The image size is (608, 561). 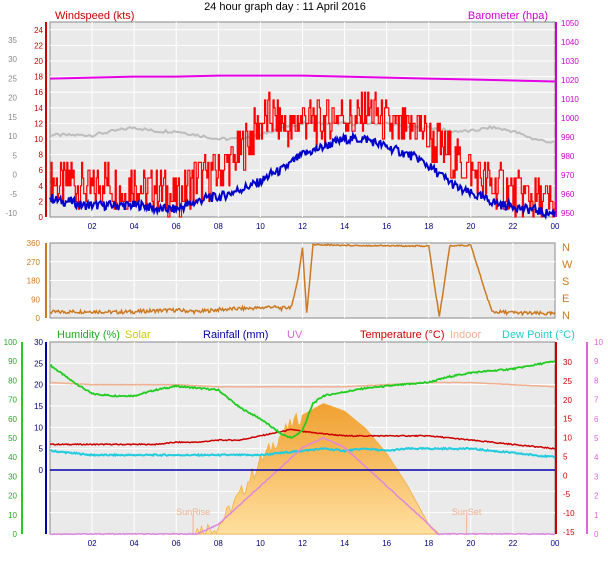 What do you see at coordinates (596, 438) in the screenshot?
I see `uv-tick-label: 5` at bounding box center [596, 438].